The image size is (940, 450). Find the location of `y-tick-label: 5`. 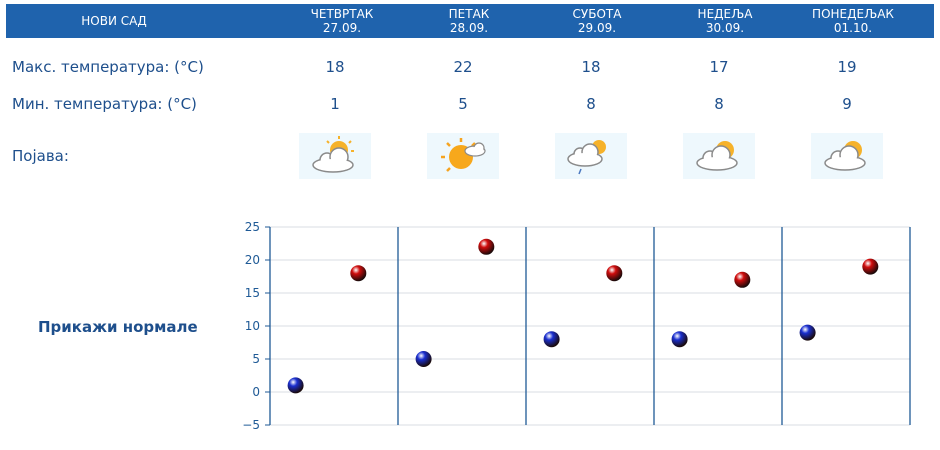

y-tick-label: 5 is located at coordinates (256, 359).